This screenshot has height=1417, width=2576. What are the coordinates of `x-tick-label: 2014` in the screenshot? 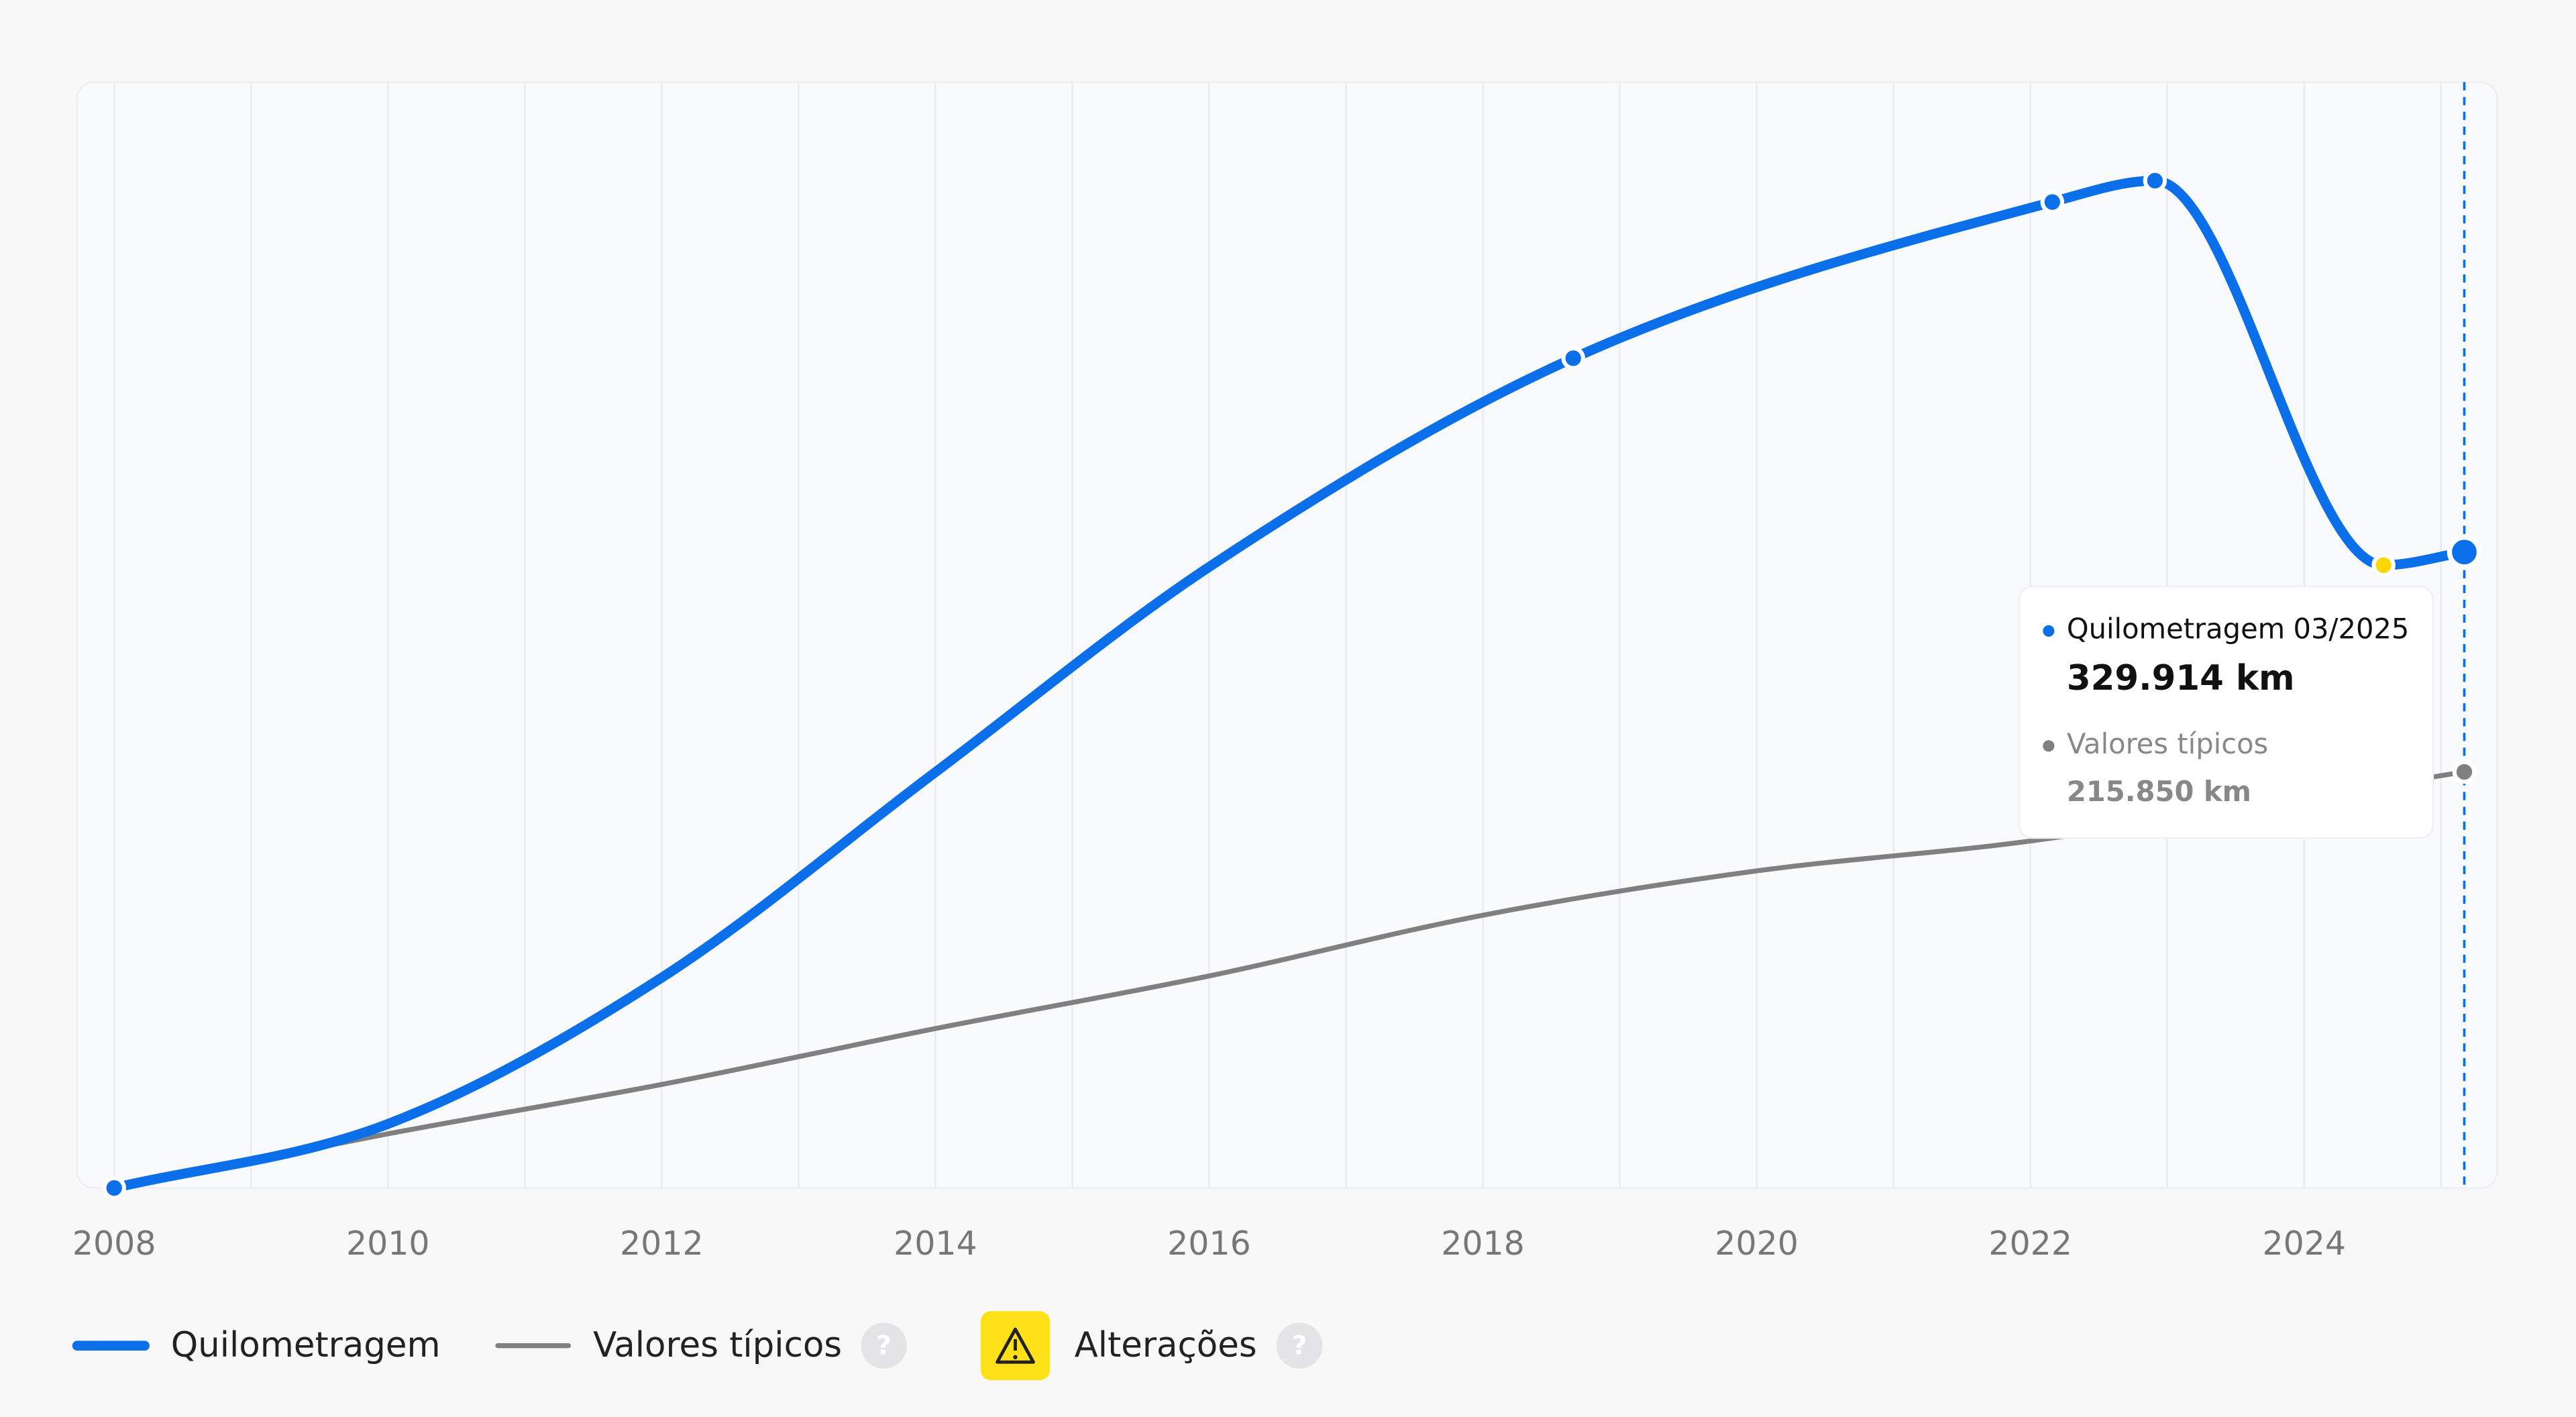 It's located at (935, 1243).